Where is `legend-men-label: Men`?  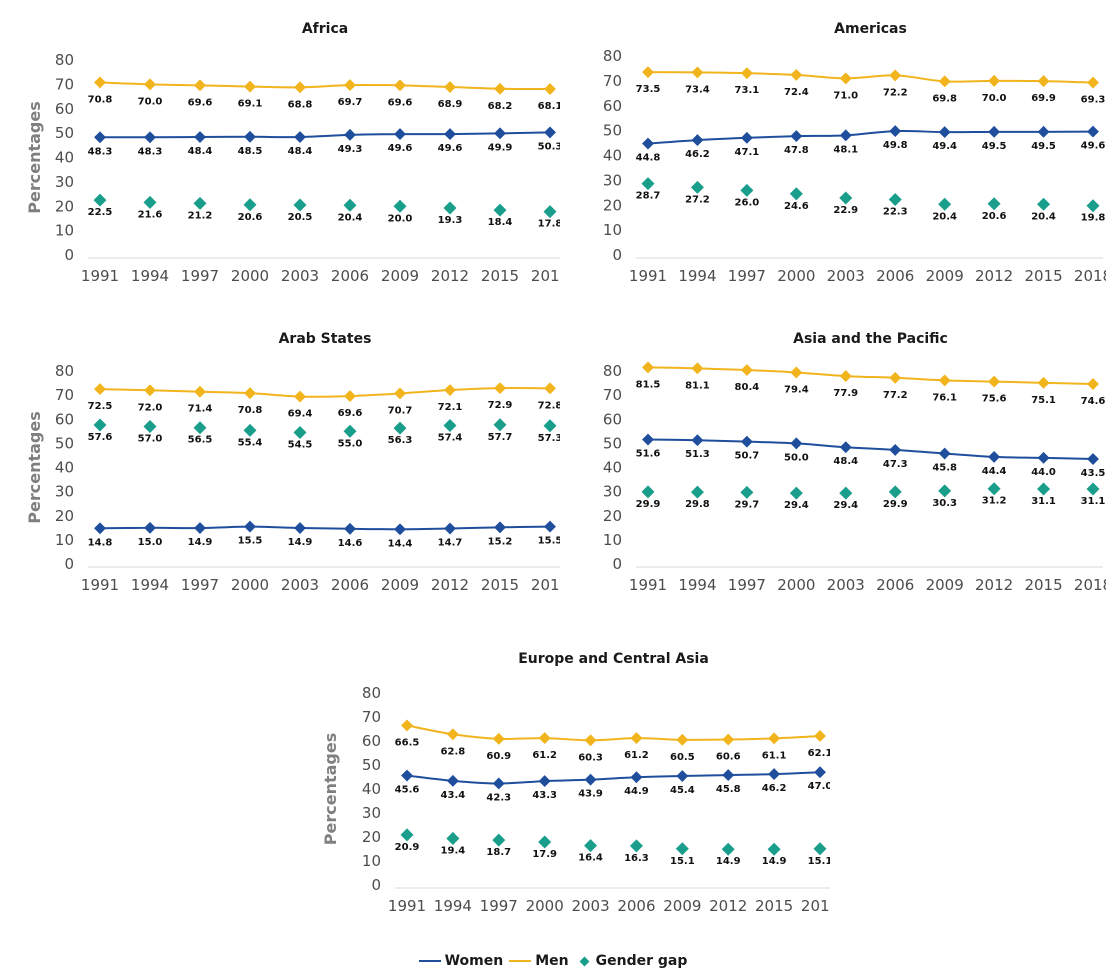 legend-men-label: Men is located at coordinates (552, 961).